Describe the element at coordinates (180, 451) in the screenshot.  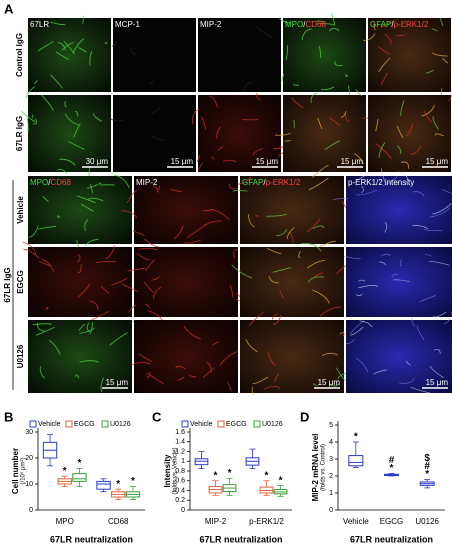
I see `y-tick-label: 1.2` at that location.